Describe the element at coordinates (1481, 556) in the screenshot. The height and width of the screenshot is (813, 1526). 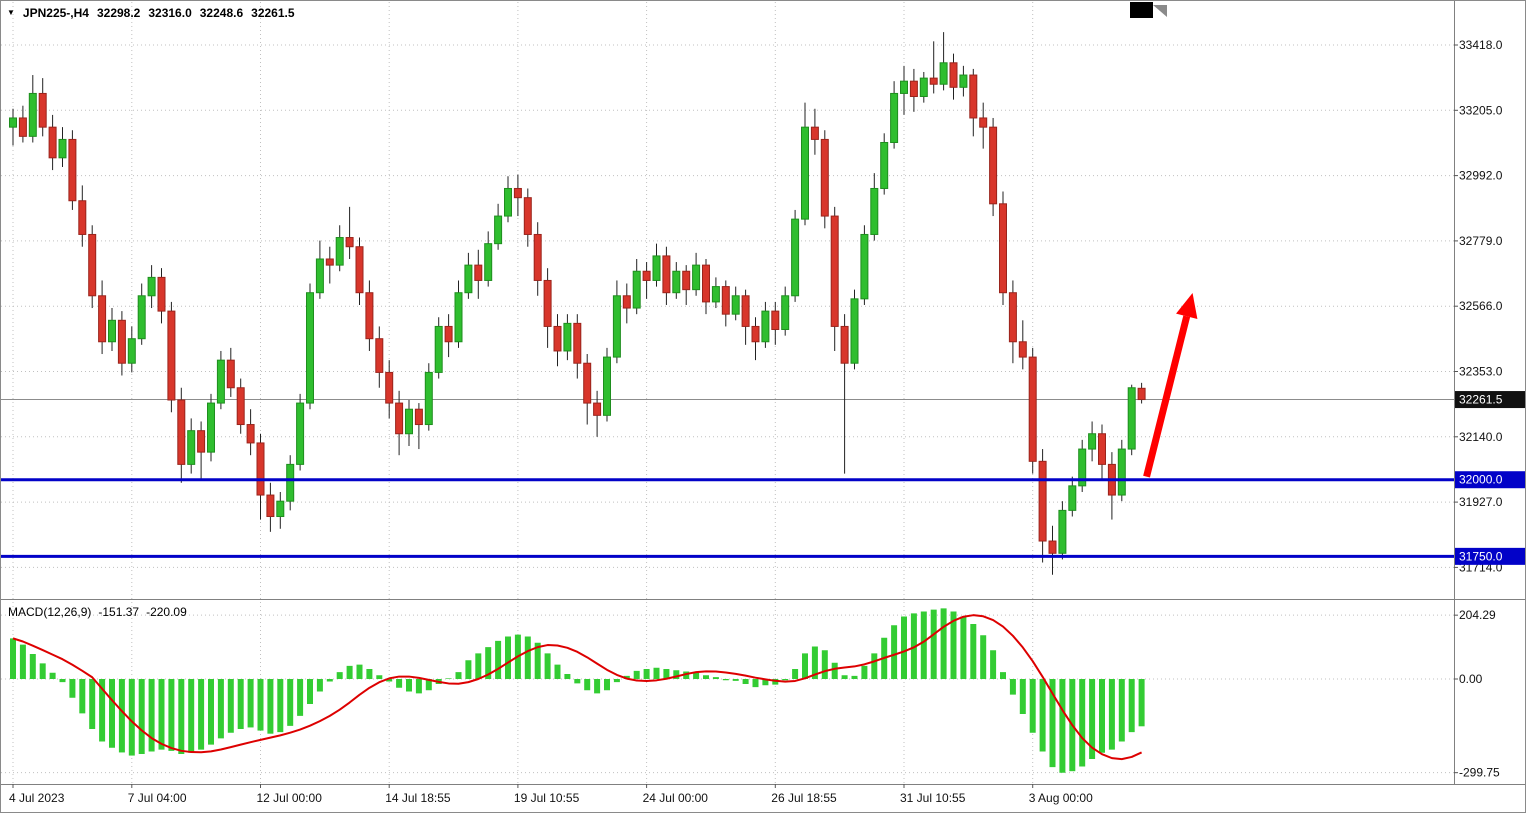
I see `level-price-badge-label: 31750.0` at that location.